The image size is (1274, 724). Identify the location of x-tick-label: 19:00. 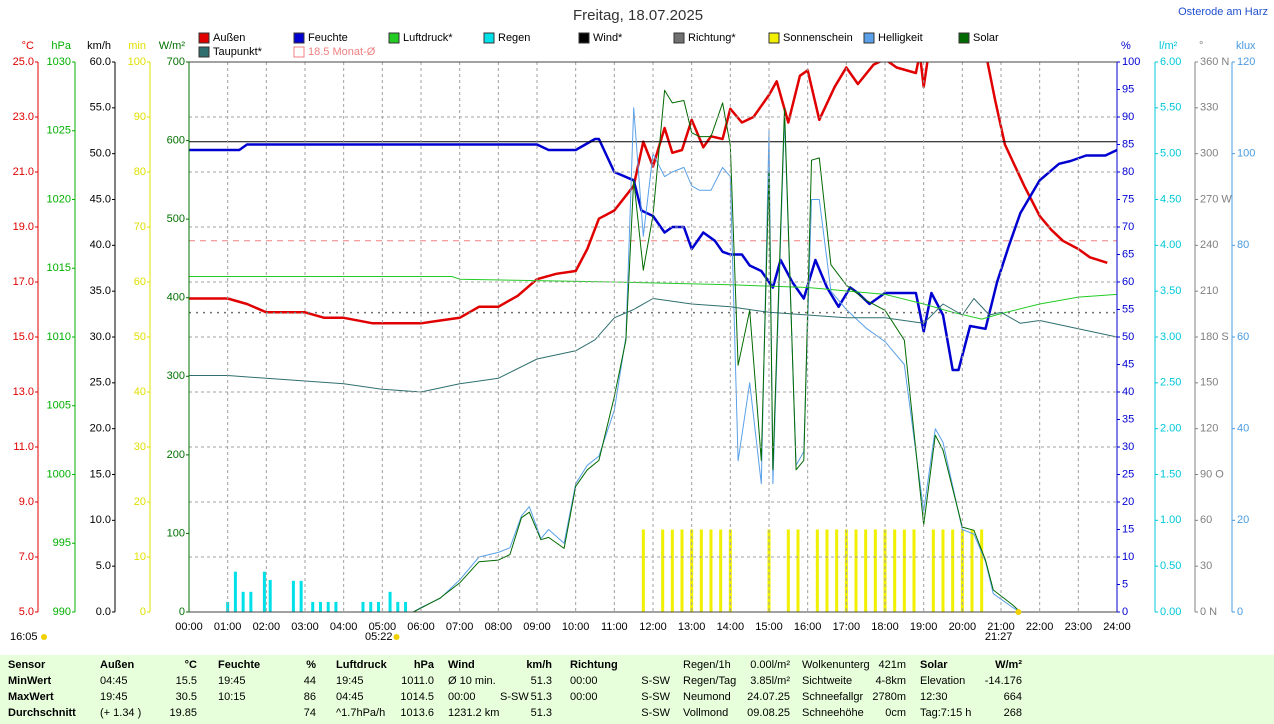
(924, 627).